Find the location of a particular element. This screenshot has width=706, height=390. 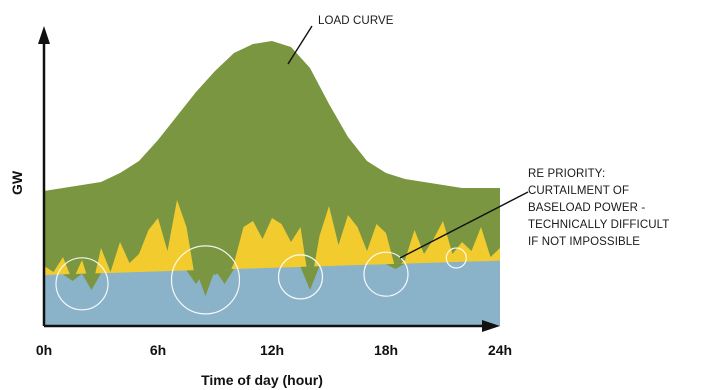

y-axis-arrow is located at coordinates (44, 35).